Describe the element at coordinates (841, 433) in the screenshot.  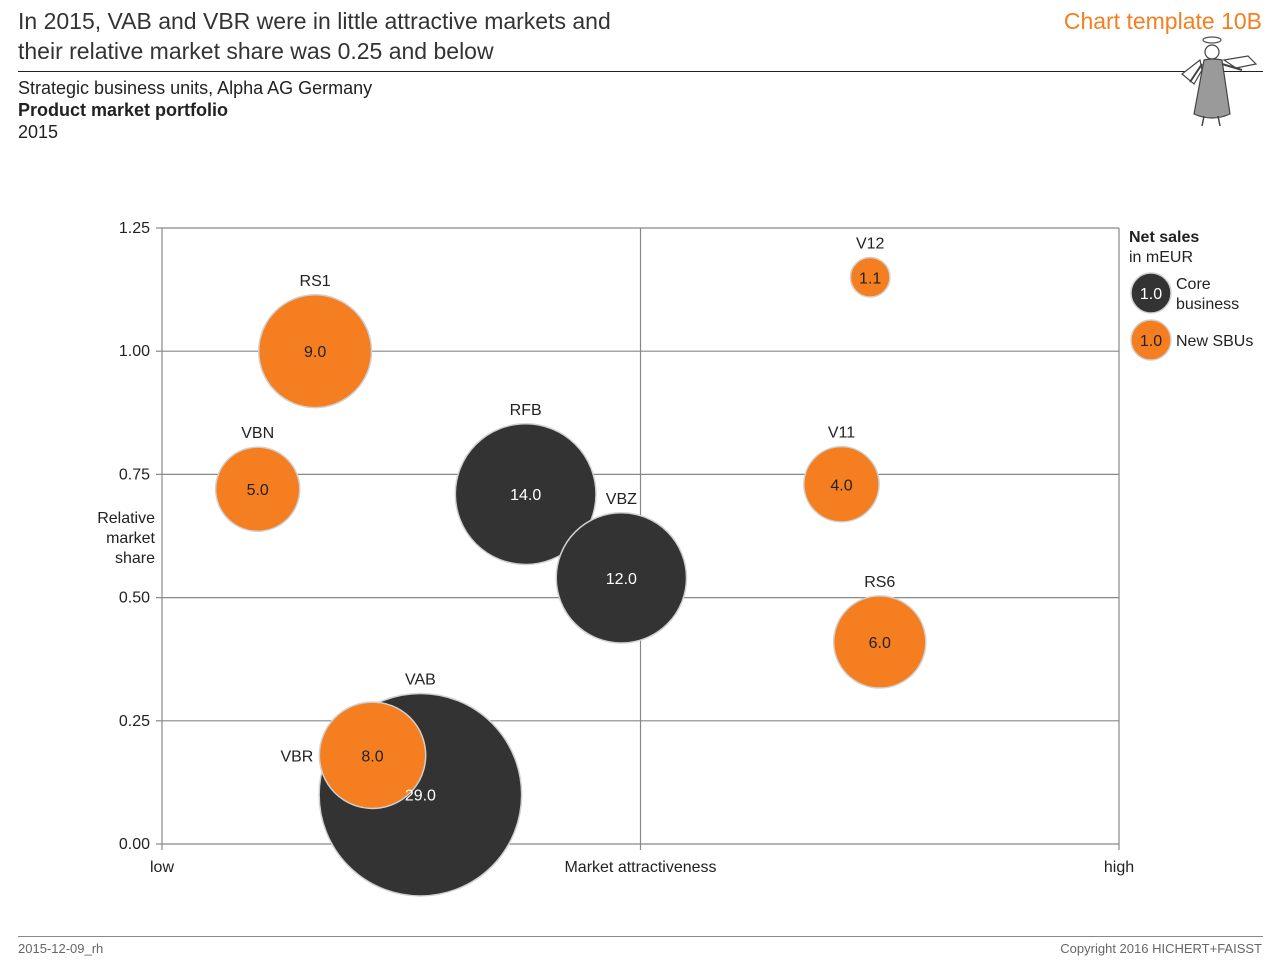
I see `bubble-name-label: V11` at that location.